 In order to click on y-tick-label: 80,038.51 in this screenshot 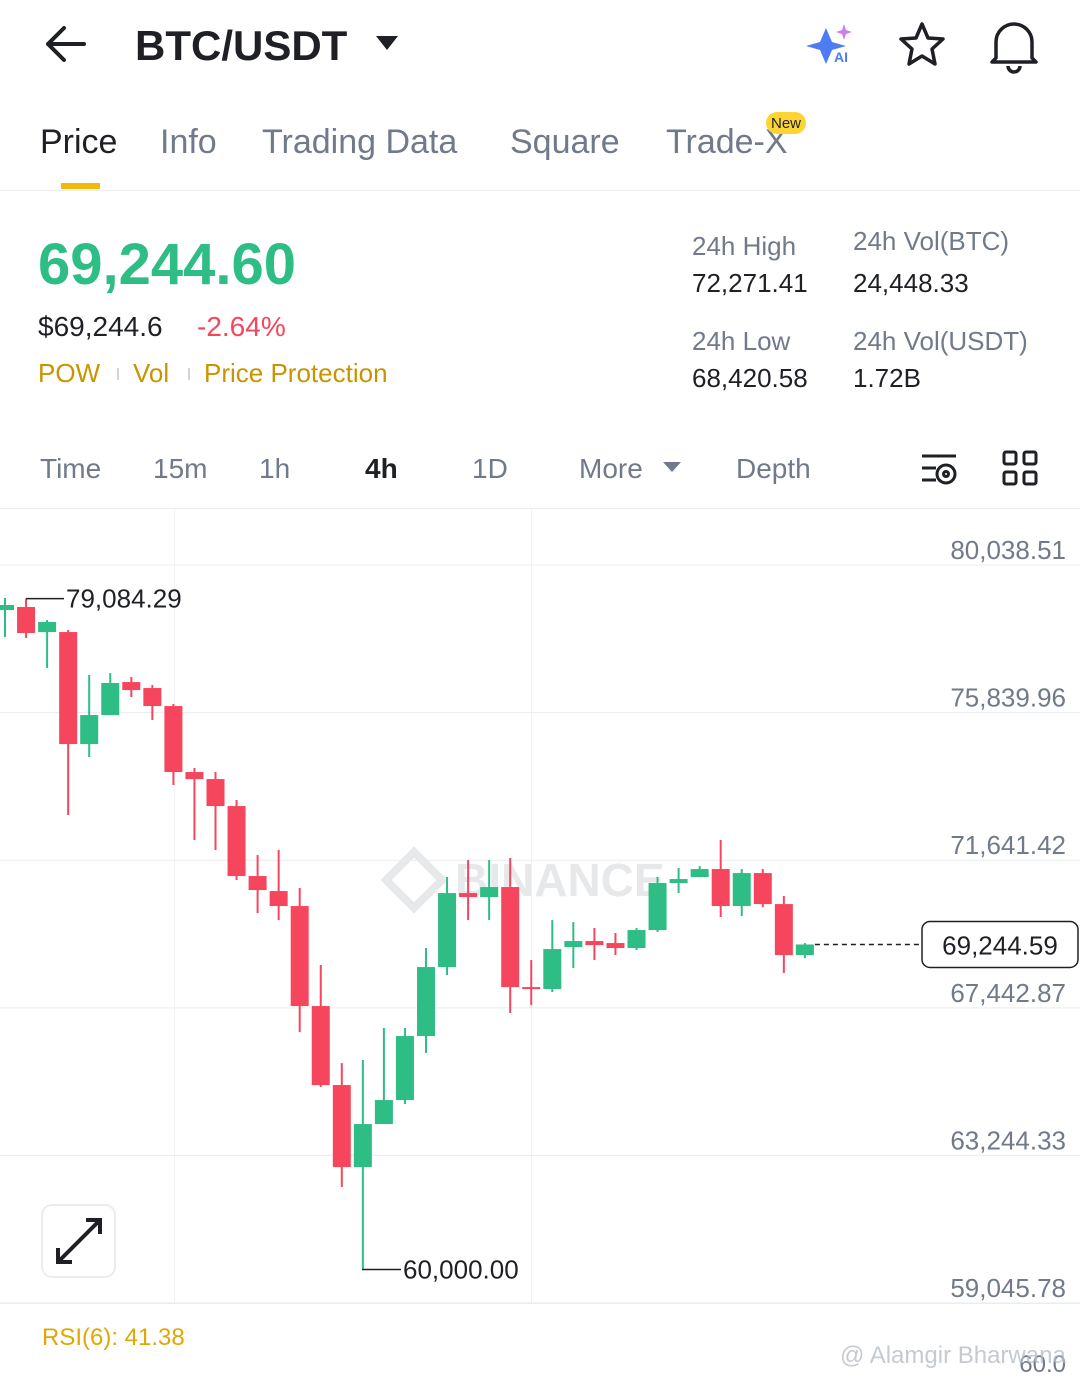, I will do `click(1008, 550)`.